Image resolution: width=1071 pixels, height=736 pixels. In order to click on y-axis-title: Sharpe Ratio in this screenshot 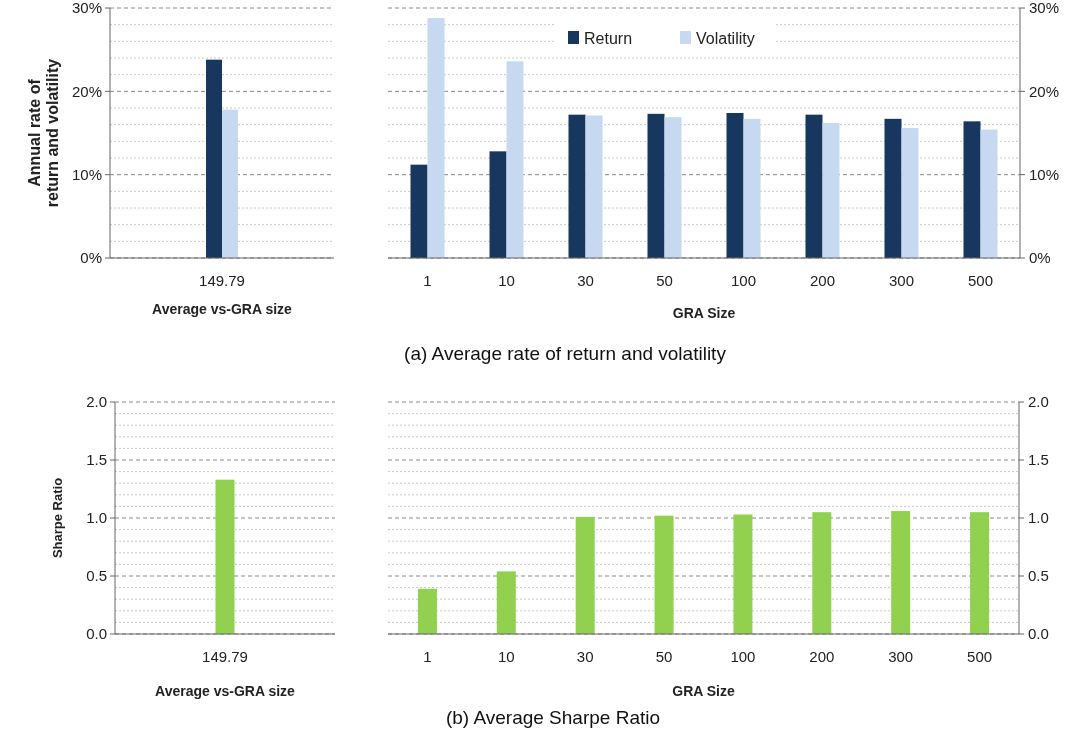, I will do `click(57, 518)`.